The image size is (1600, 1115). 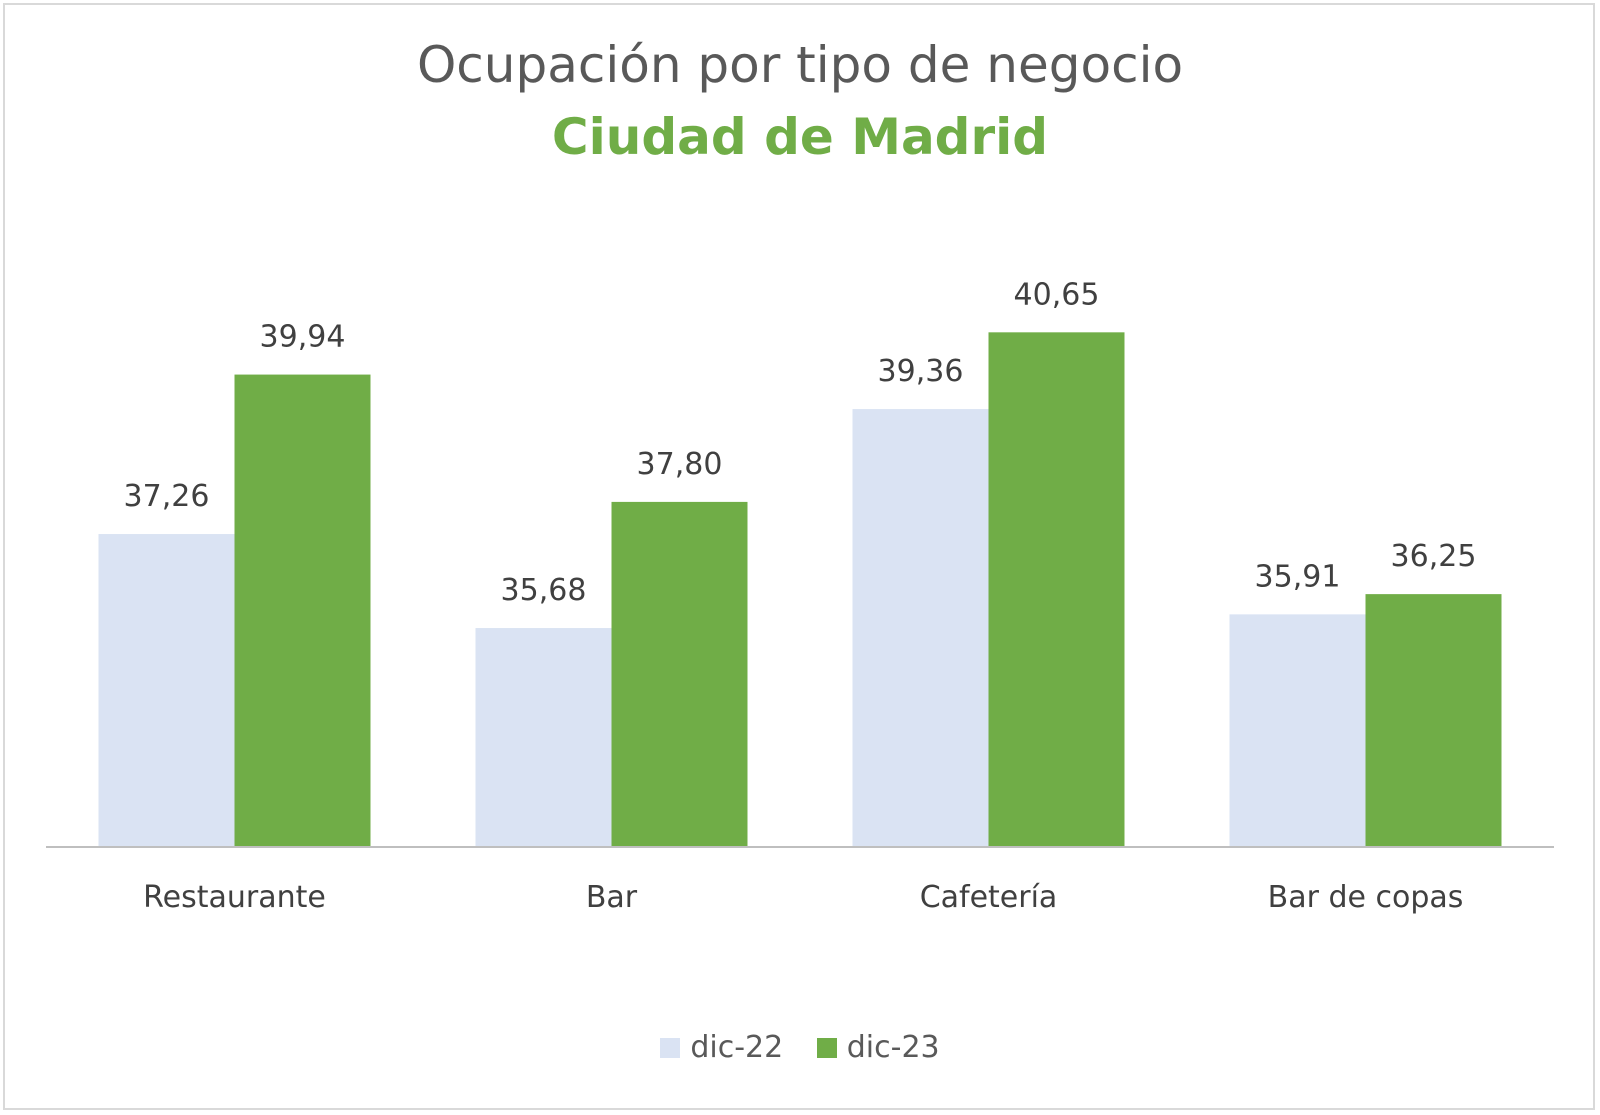 What do you see at coordinates (800, 1047) in the screenshot?
I see `legend: dic-22 dic-23` at bounding box center [800, 1047].